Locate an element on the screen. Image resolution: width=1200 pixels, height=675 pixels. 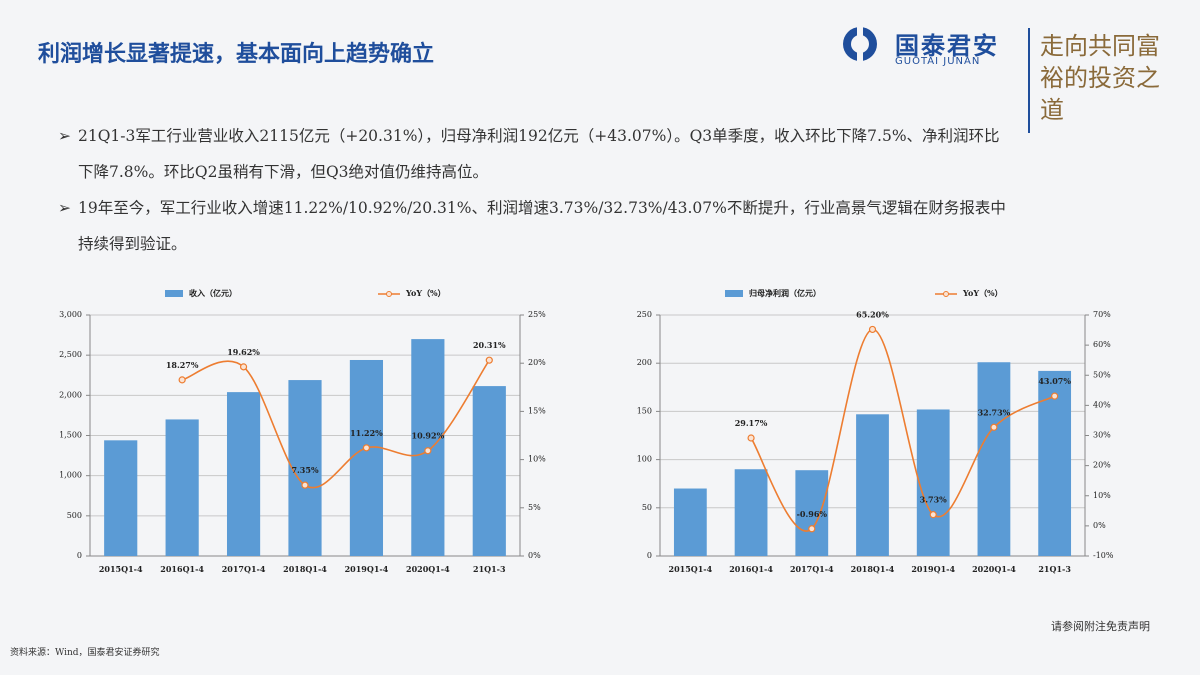
y-tick-label: 100 is located at coordinates (644, 459).